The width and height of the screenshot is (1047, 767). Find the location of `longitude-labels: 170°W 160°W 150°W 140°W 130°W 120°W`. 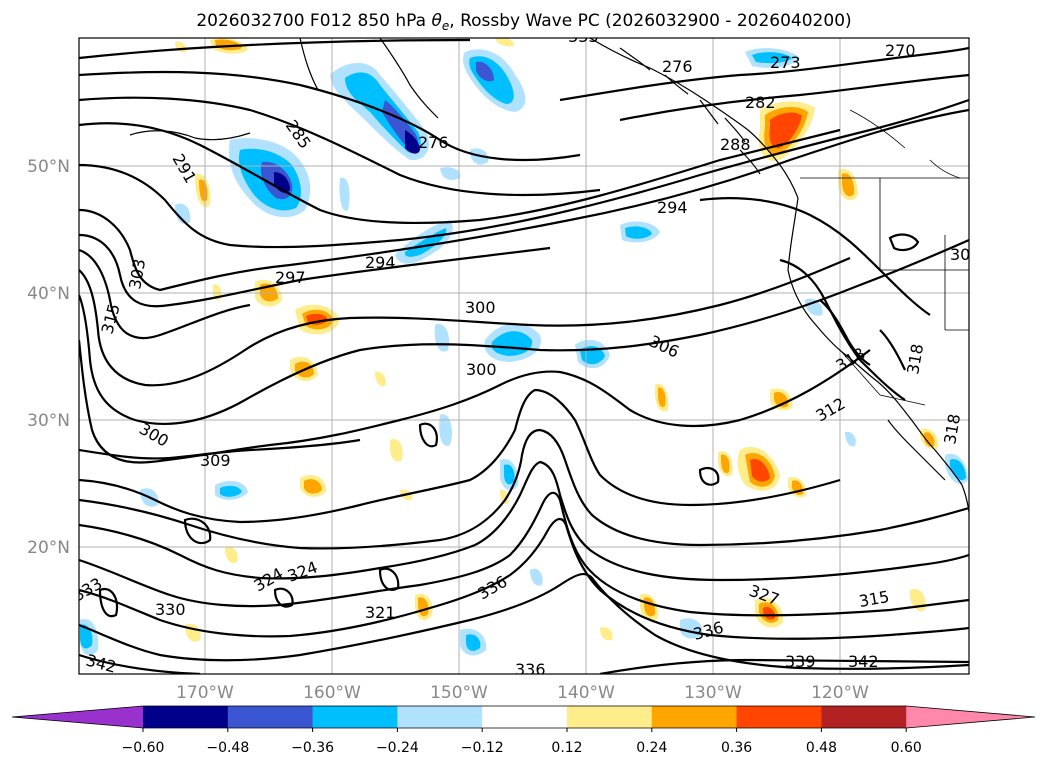

longitude-labels: 170°W 160°W 150°W 140°W 130°W 120°W is located at coordinates (522, 693).